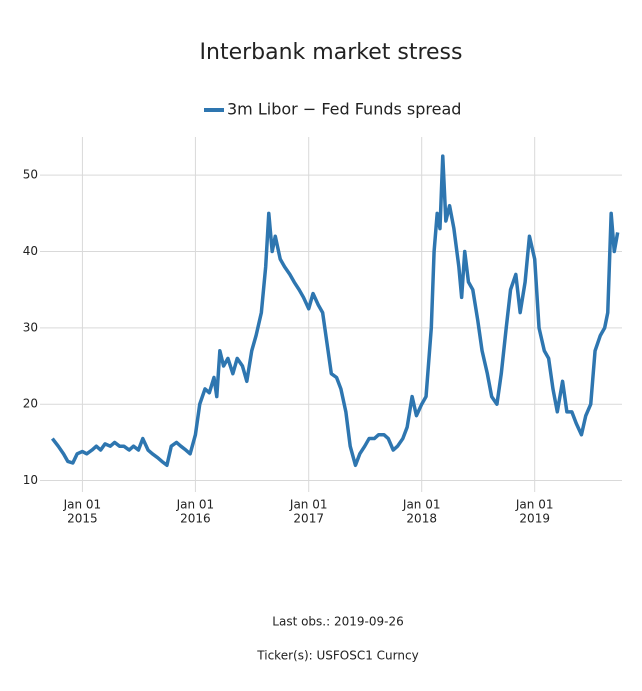 Image resolution: width=642 pixels, height=691 pixels. Describe the element at coordinates (30, 404) in the screenshot. I see `y-tick-label: 20` at that location.